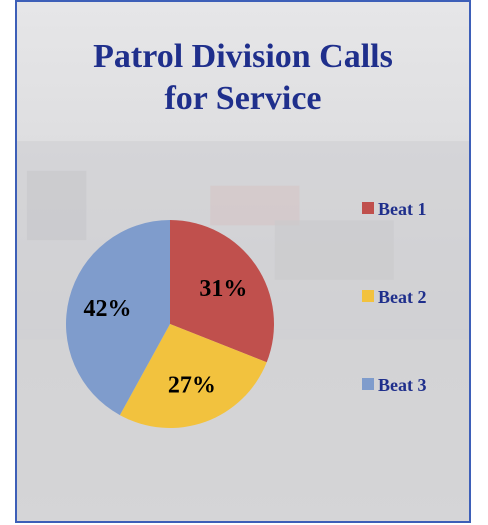 This screenshot has width=488, height=525. I want to click on data-label-beat-1: 31%, so click(223, 289).